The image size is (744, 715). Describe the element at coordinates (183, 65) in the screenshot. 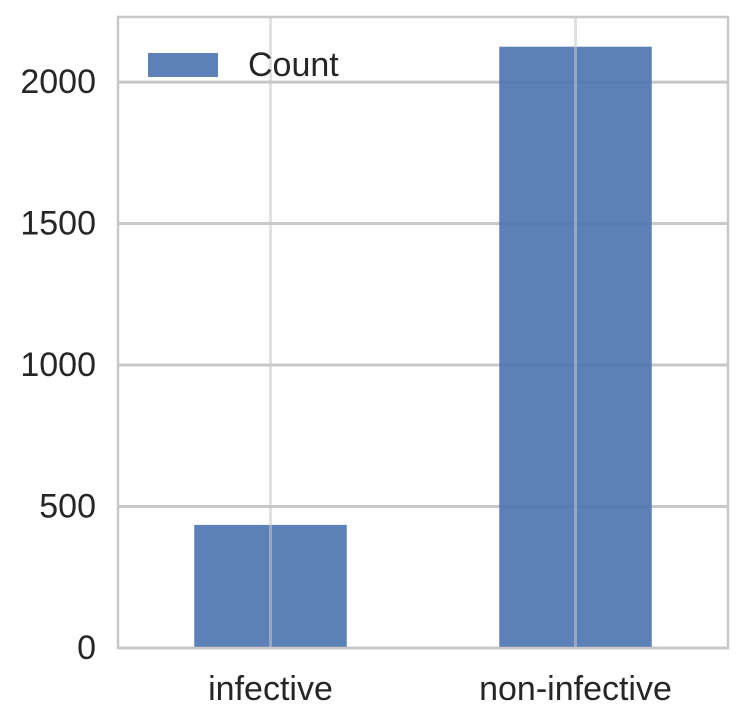

I see `legend-swatch-count` at that location.